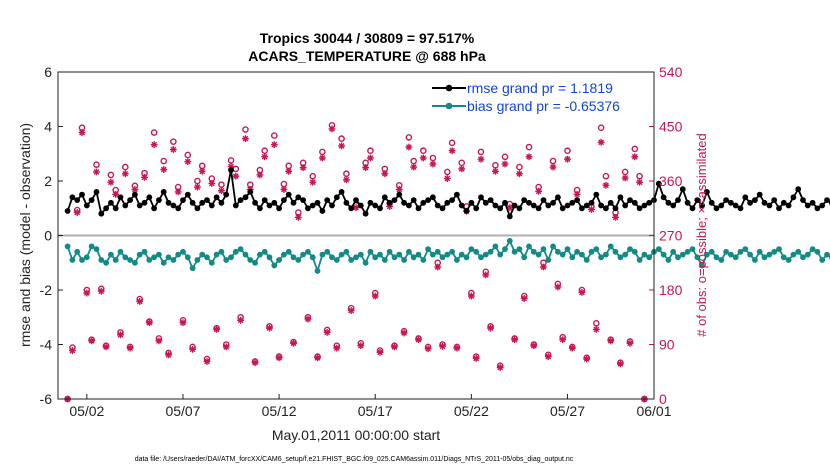  What do you see at coordinates (543, 106) in the screenshot?
I see `legend-bias-label: bias grand pr = -0.65376` at bounding box center [543, 106].